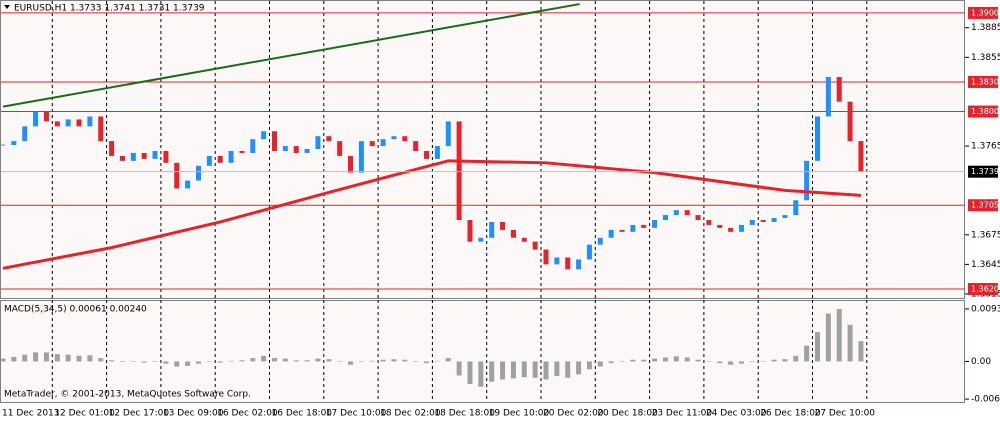 The image size is (1000, 423). What do you see at coordinates (7, 7) in the screenshot?
I see `dropdown-icon` at bounding box center [7, 7].